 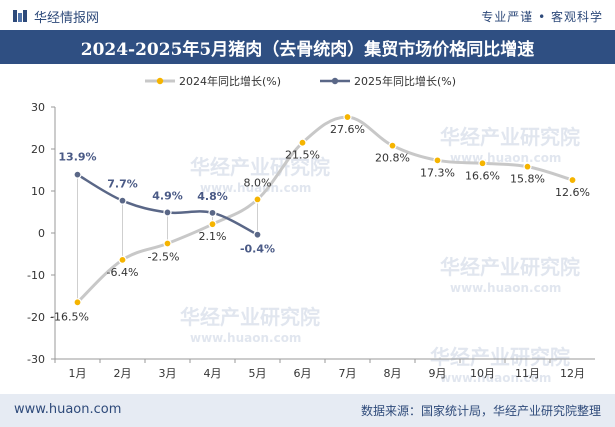 What do you see at coordinates (36, 317) in the screenshot?
I see `y-tick-label: -20` at bounding box center [36, 317].